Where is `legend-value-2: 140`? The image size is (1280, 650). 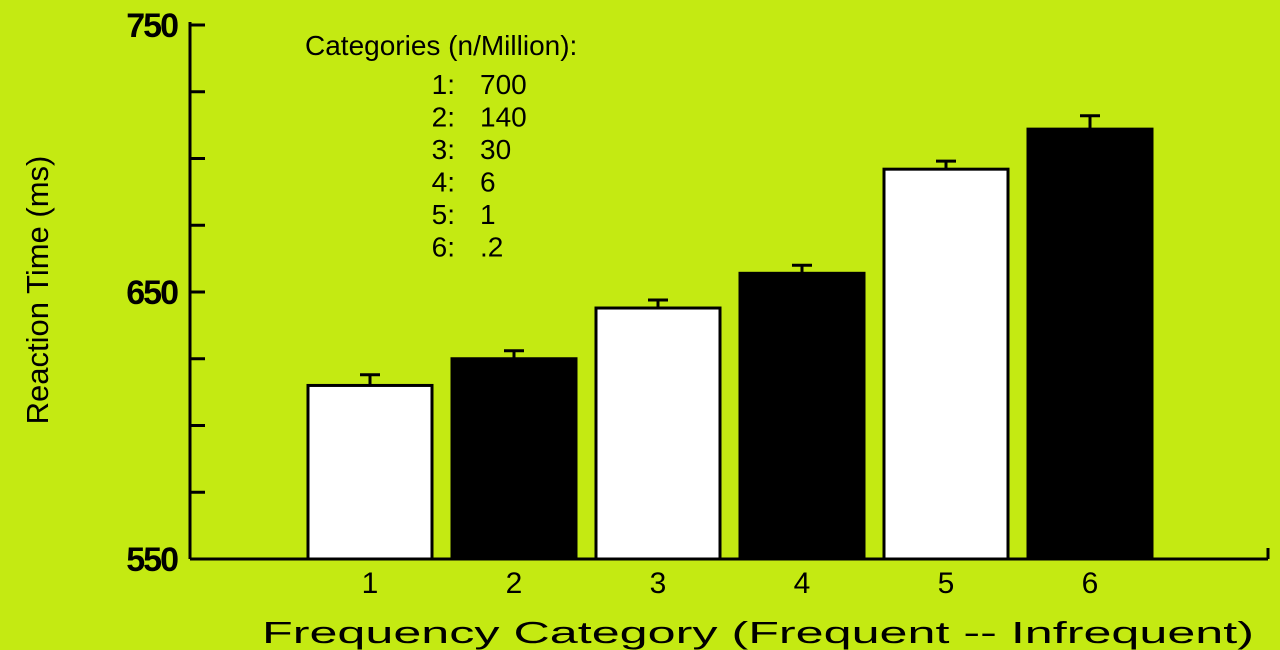 legend-value-2: 140 is located at coordinates (503, 117).